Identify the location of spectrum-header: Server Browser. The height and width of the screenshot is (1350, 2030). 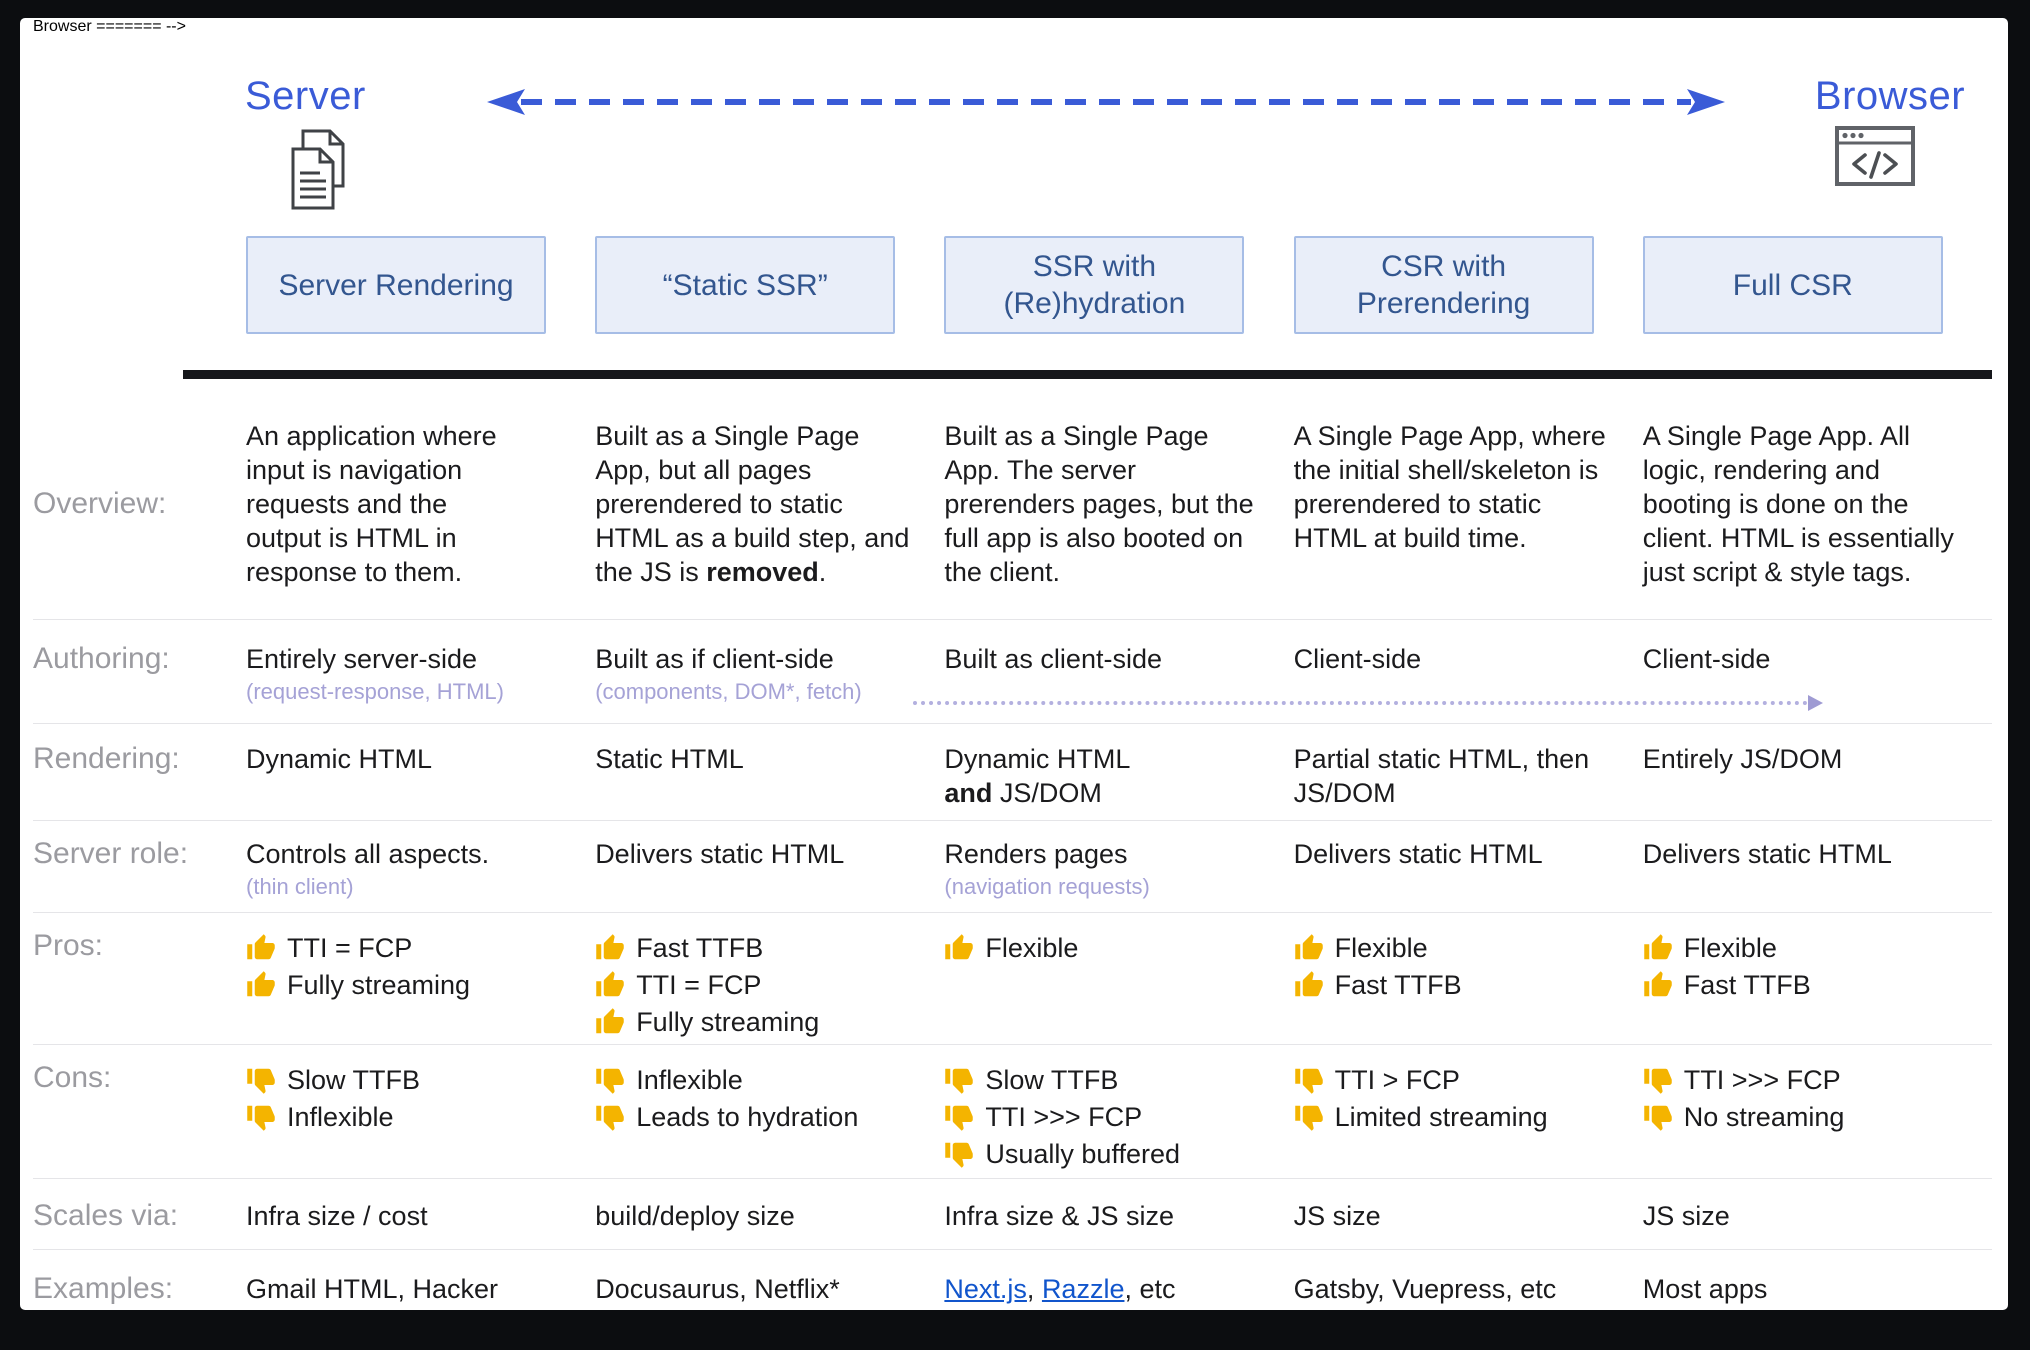
(1012, 136).